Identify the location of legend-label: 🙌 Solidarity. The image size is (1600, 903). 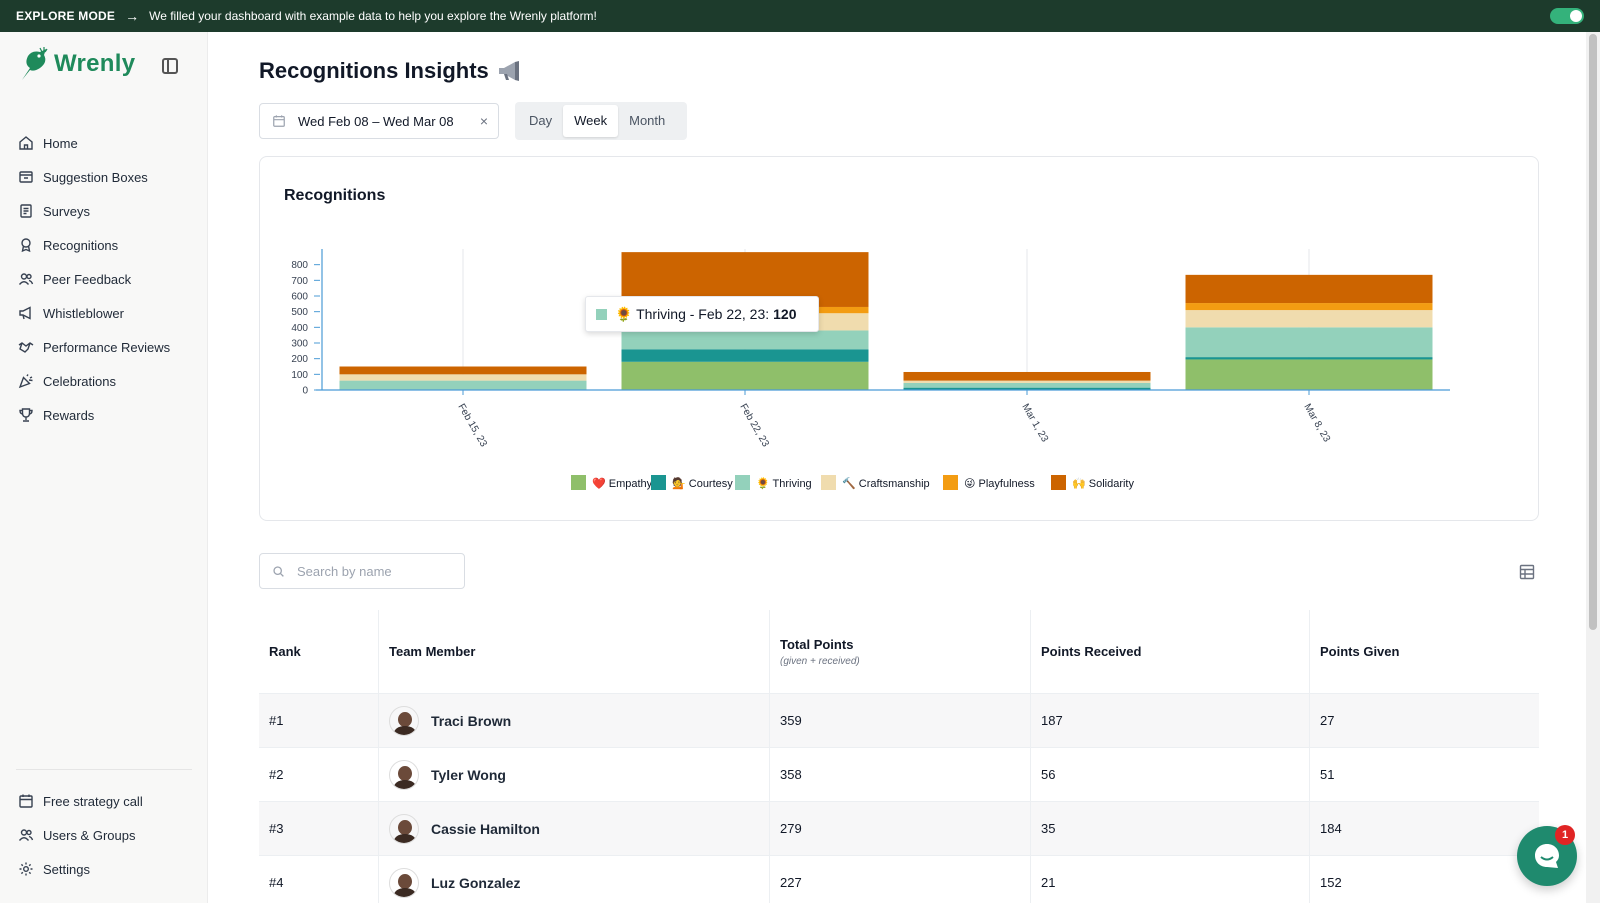
(1103, 483).